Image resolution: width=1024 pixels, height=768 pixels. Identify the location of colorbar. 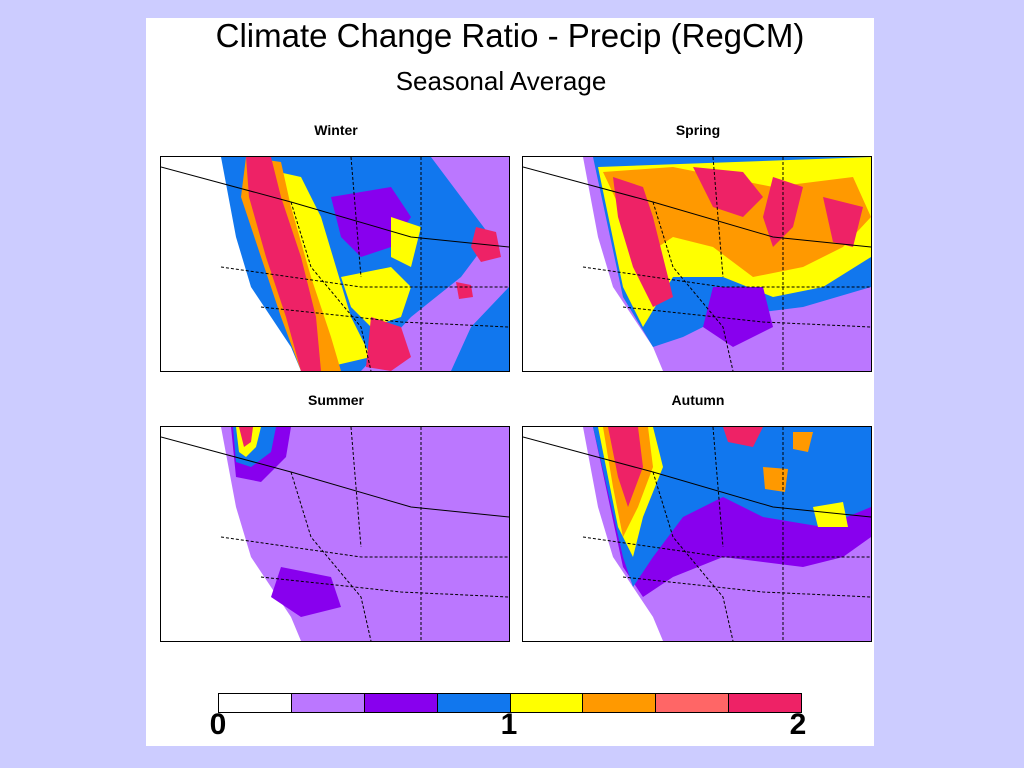
(510, 703).